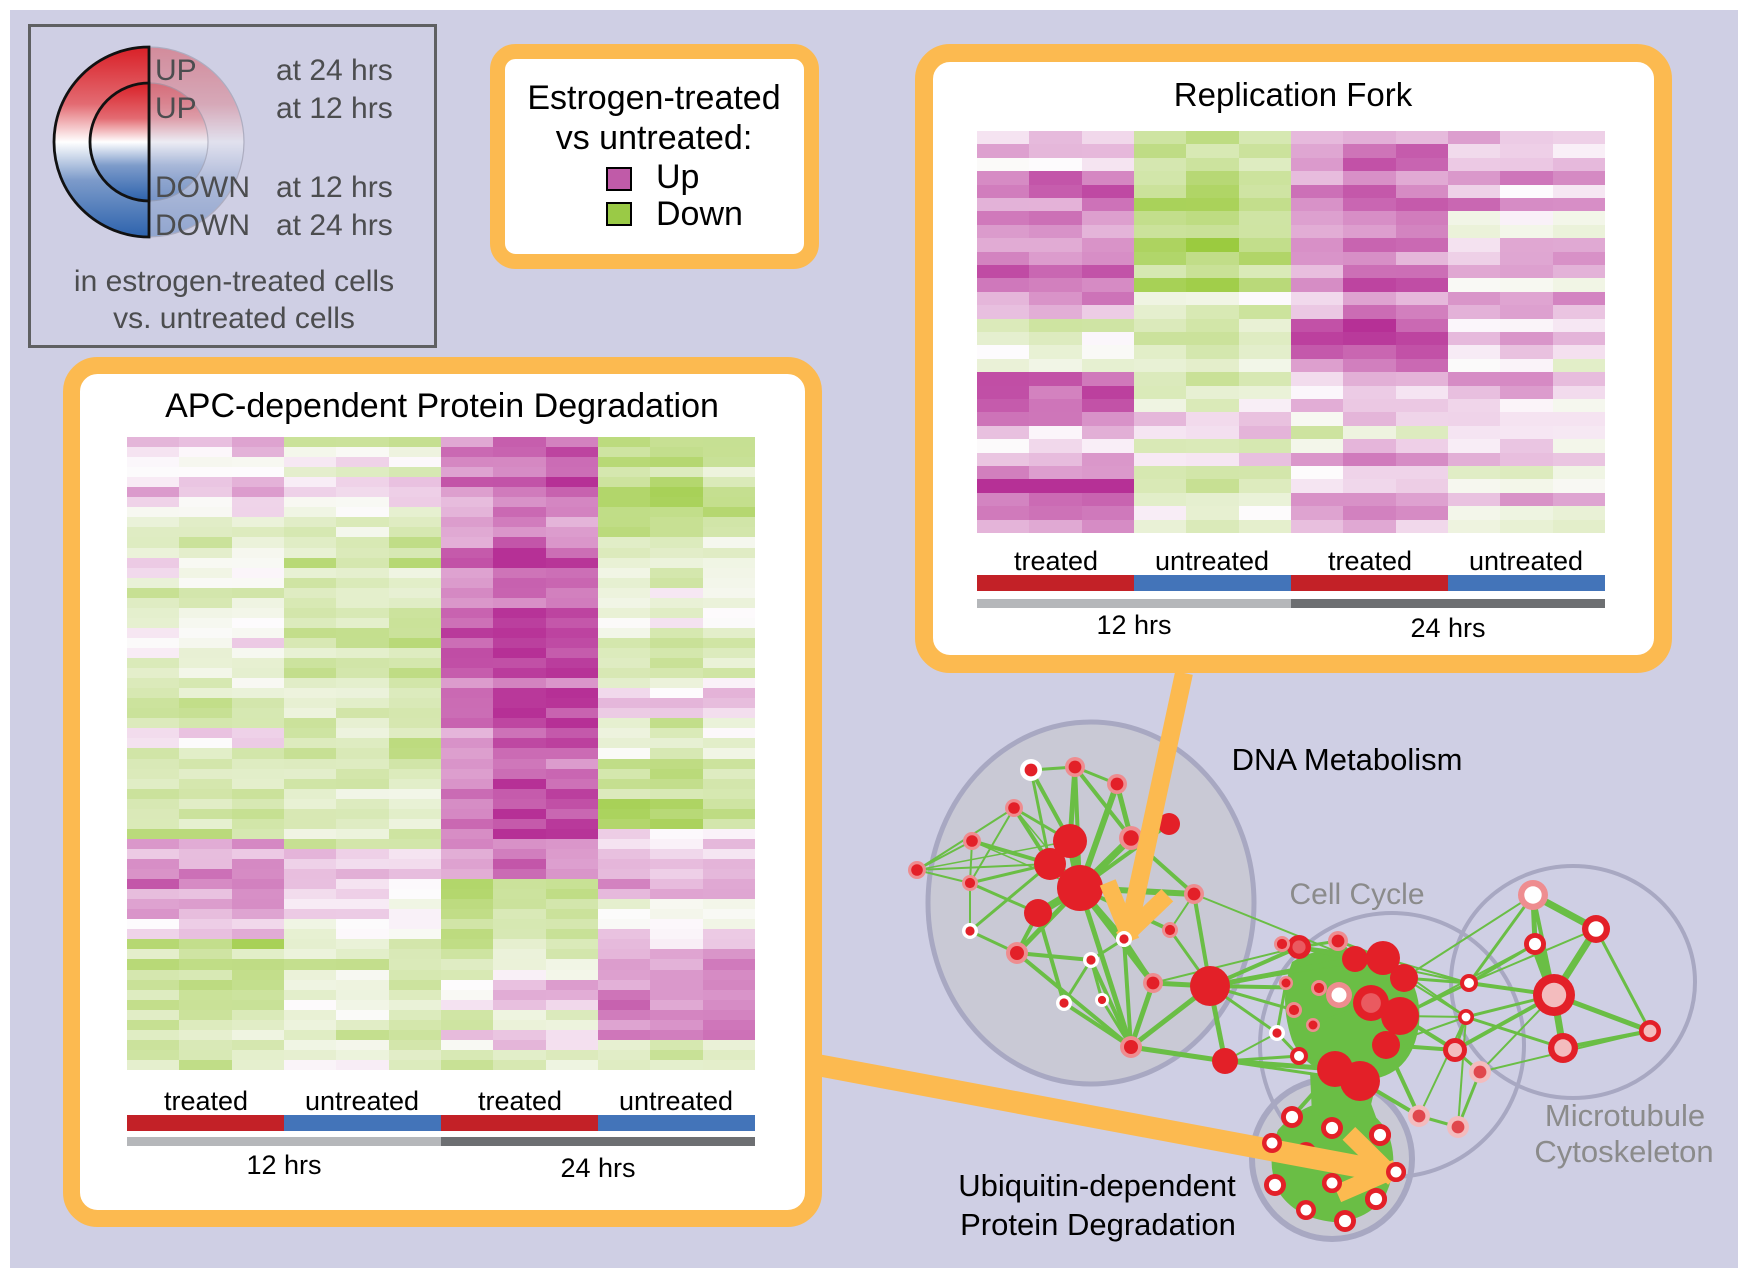 This screenshot has width=1750, height=1279. I want to click on svg-text: vs untreated:, so click(654, 138).